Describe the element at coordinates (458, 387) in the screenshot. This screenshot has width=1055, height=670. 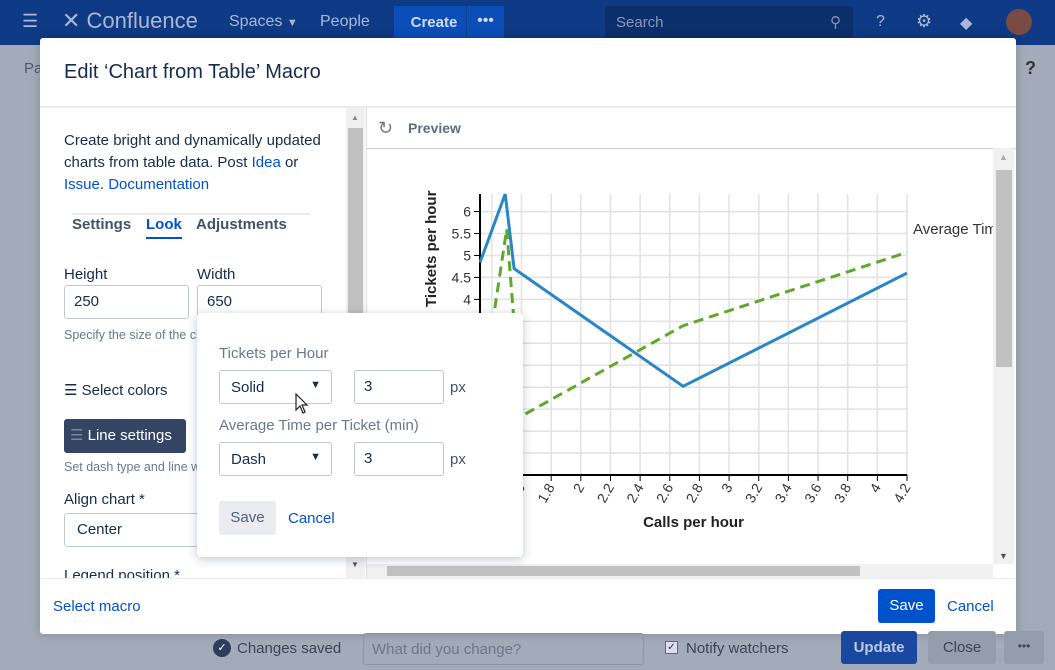
I see `unit-label: px` at that location.